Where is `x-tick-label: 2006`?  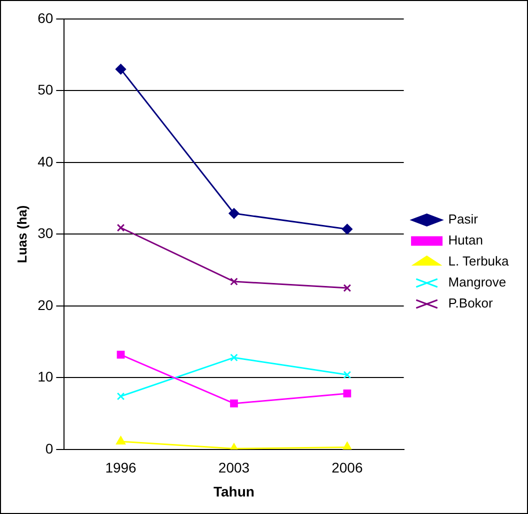 x-tick-label: 2006 is located at coordinates (347, 468).